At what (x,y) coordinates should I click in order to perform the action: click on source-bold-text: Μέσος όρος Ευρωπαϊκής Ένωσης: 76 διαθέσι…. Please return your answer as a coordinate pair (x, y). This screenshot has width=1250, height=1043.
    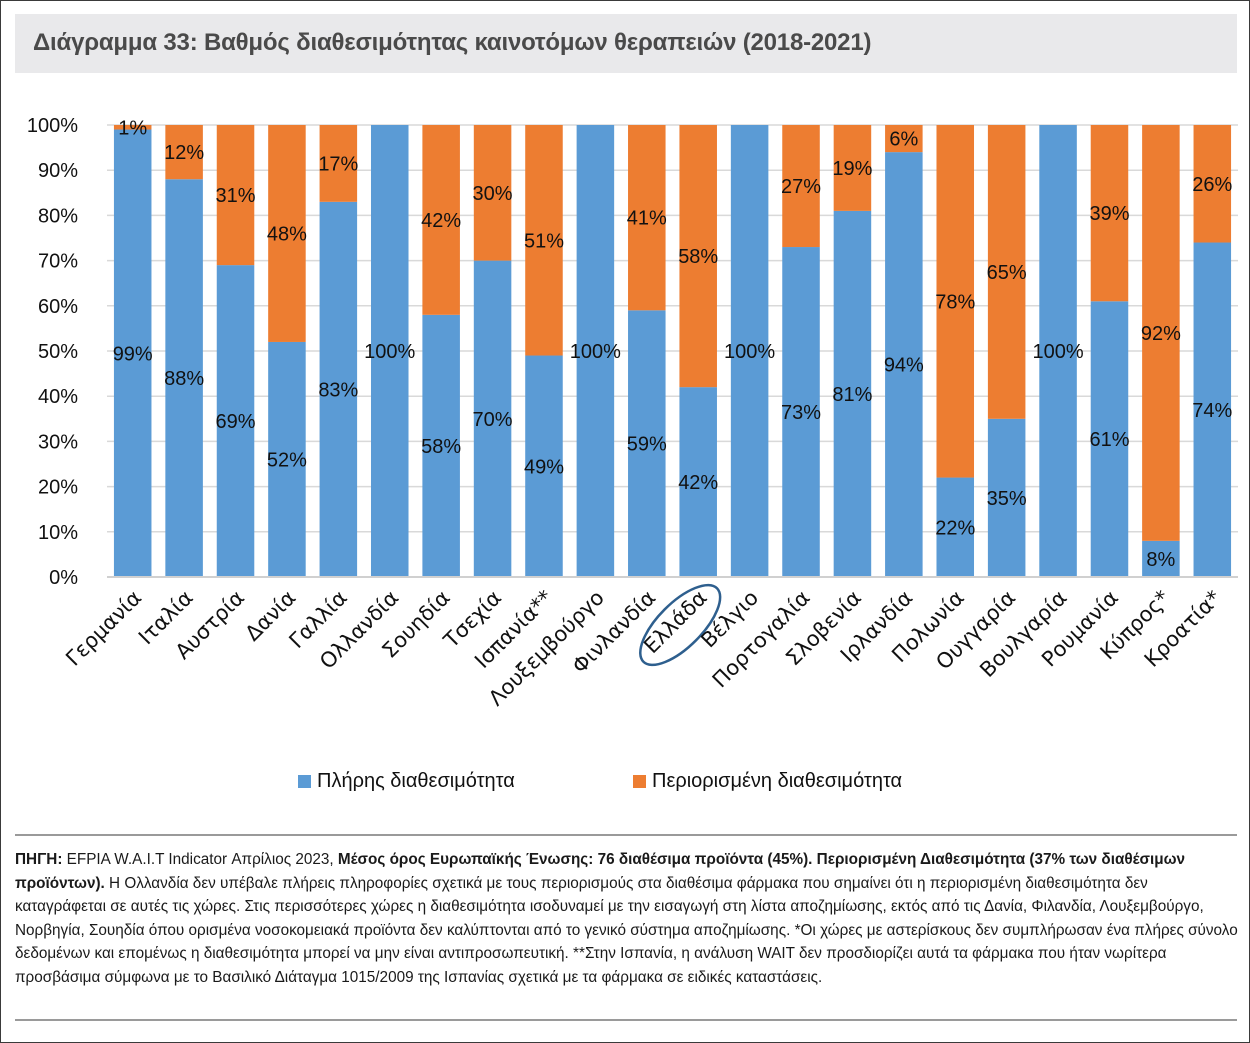
    Looking at the image, I should click on (600, 871).